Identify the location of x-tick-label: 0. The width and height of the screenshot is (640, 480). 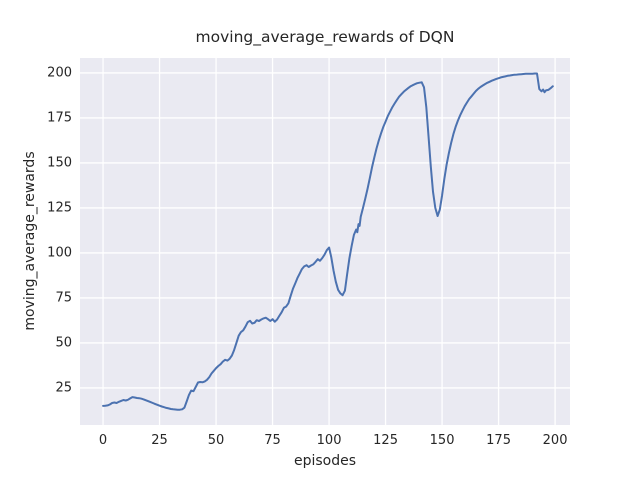
(103, 440).